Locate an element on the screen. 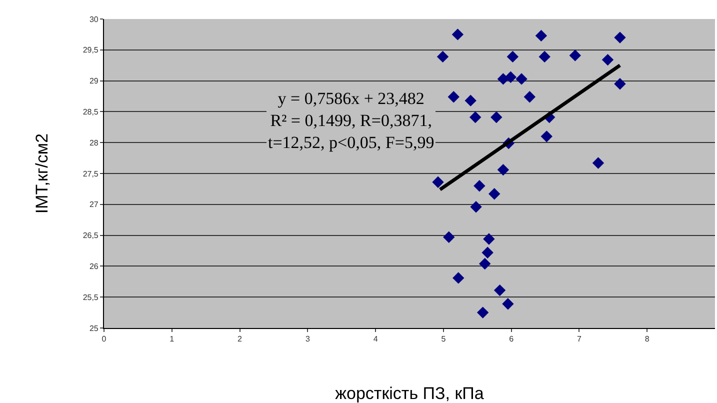  annotation: y = 0,7586x + 23,482 R² = 0,1499, R=0,3871, t=12,52, p<0,05, F=5,99 is located at coordinates (351, 120).